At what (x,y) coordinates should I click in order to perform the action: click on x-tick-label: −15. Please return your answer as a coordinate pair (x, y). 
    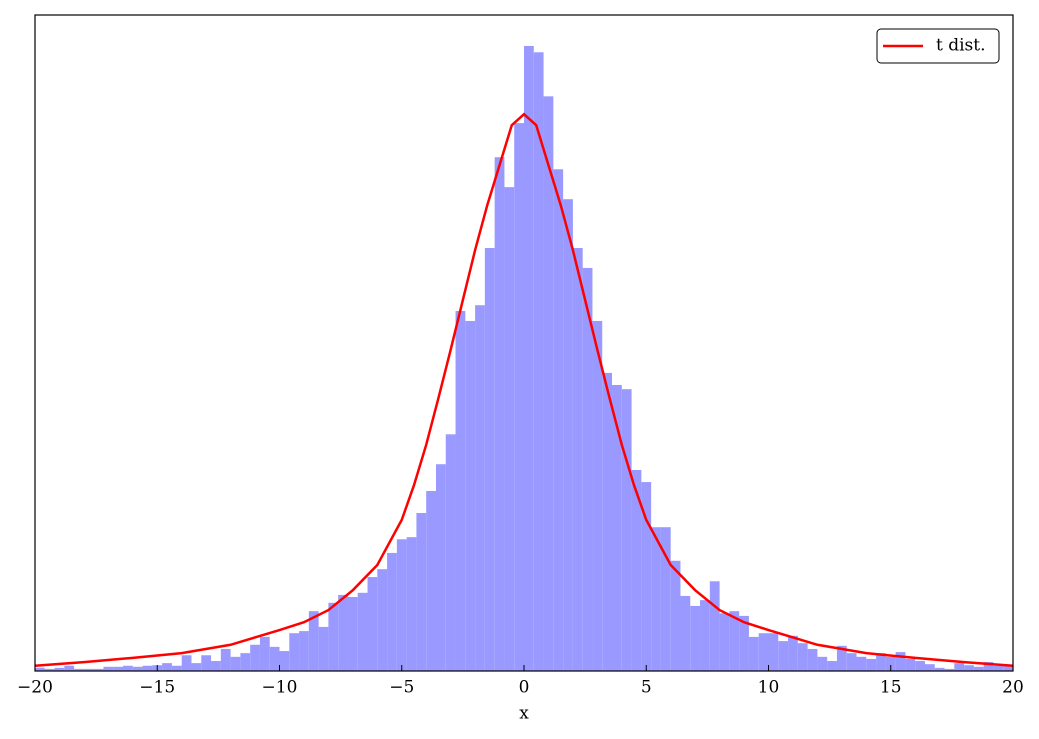
    Looking at the image, I should click on (157, 688).